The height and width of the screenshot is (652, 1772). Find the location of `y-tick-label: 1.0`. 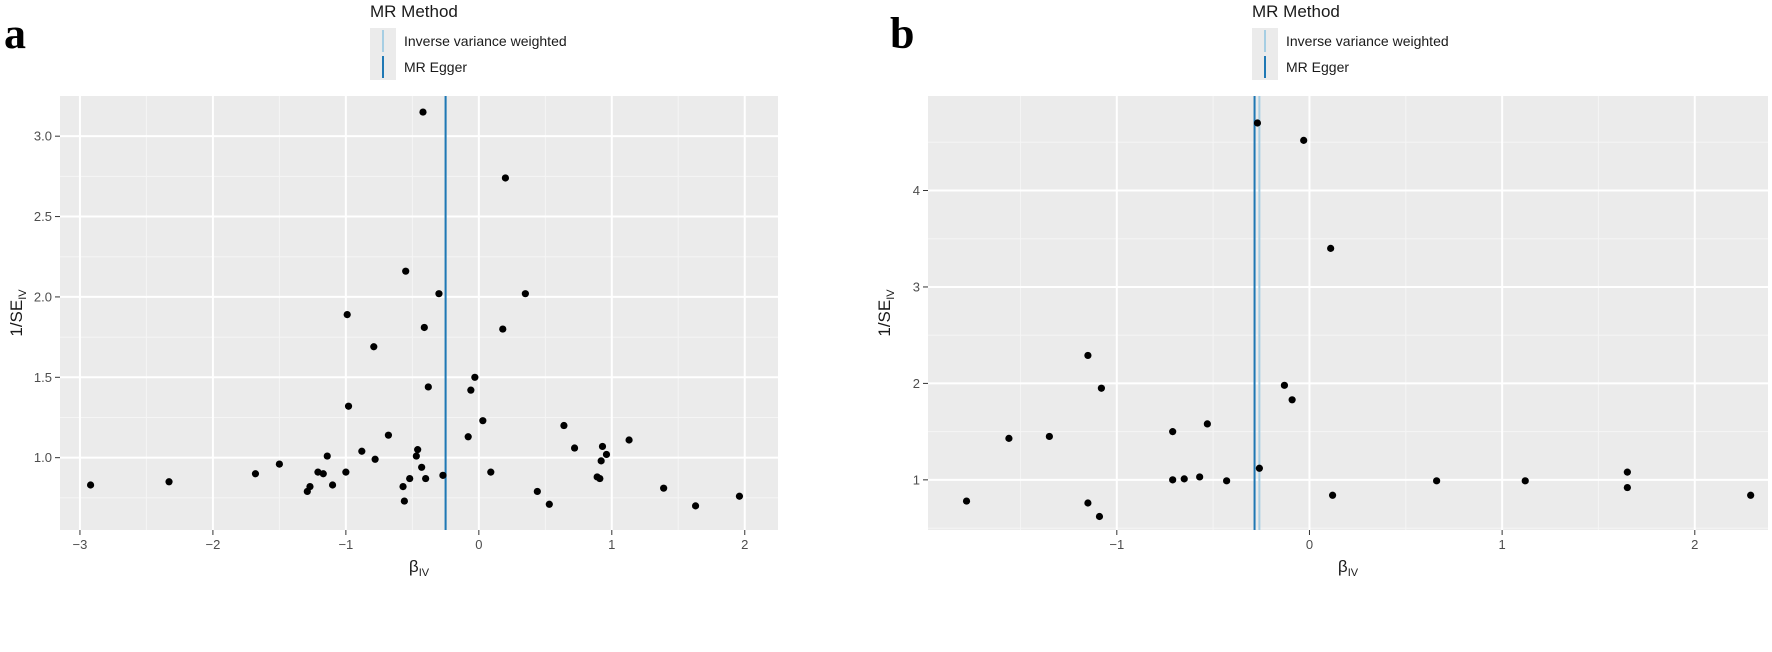

y-tick-label: 1.0 is located at coordinates (43, 457).